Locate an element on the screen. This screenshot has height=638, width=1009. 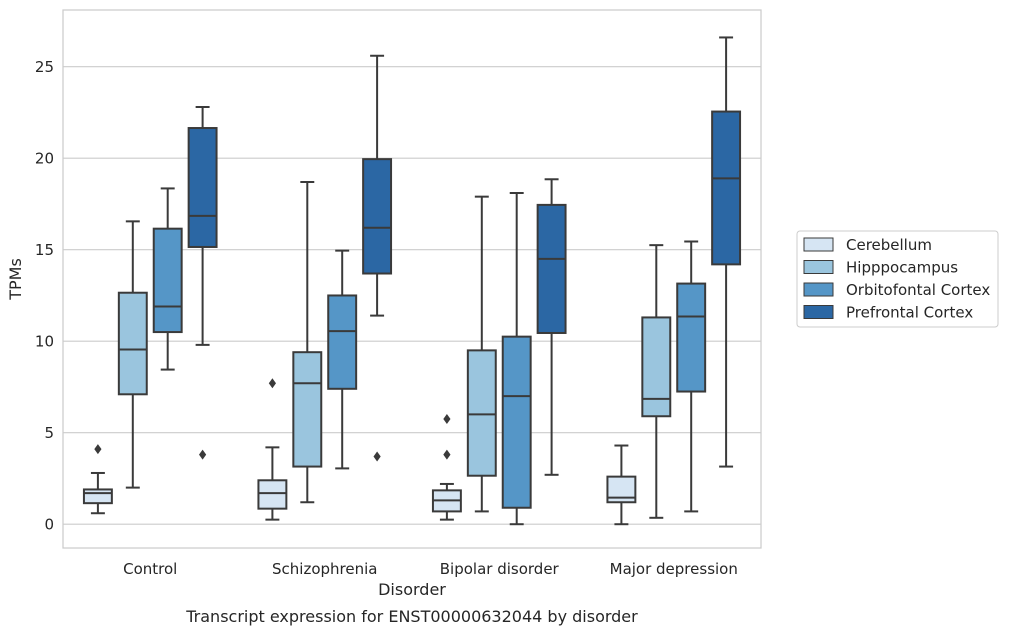
legend-label: Orbitofontal Cortex is located at coordinates (918, 290).